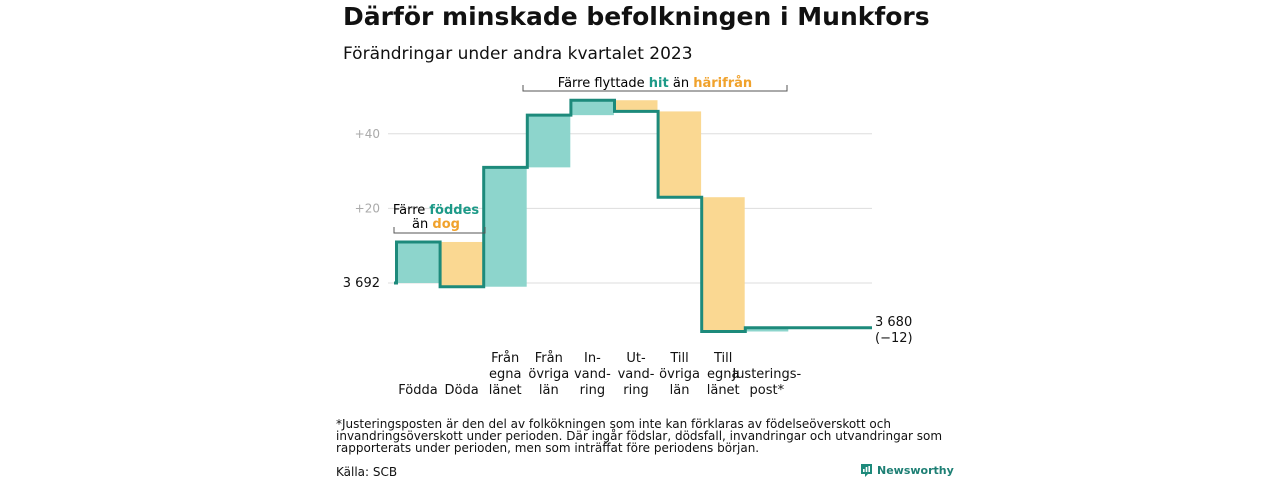  Describe the element at coordinates (866, 470) in the screenshot. I see `newsworthy-icon` at that location.